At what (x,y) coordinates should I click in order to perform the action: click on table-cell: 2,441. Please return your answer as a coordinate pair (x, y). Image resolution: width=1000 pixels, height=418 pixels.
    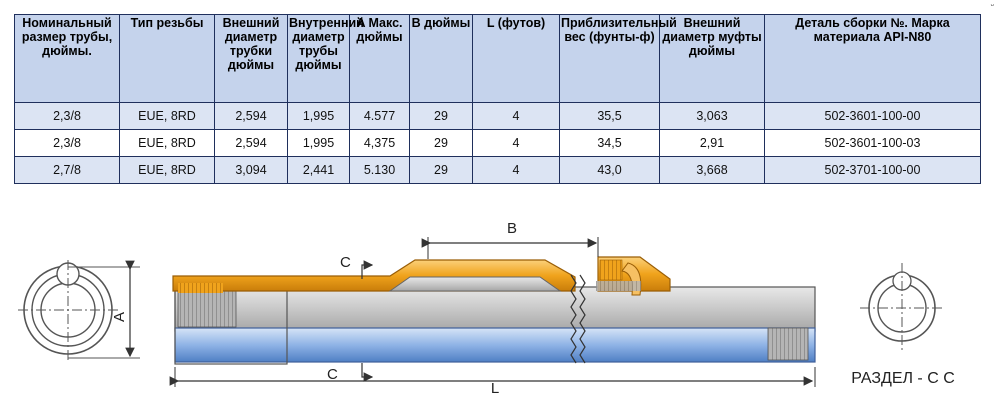
    Looking at the image, I should click on (318, 170).